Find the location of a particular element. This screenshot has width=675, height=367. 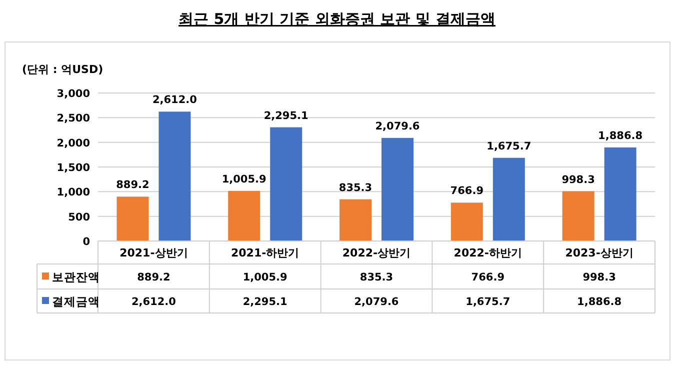

text: 1,886.8 is located at coordinates (620, 136).